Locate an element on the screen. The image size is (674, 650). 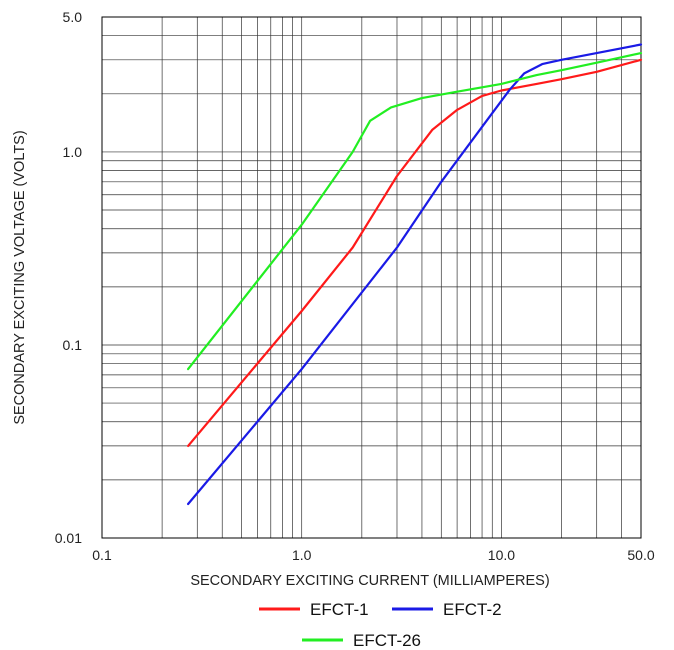
x-tick-label: 0.1 is located at coordinates (102, 555).